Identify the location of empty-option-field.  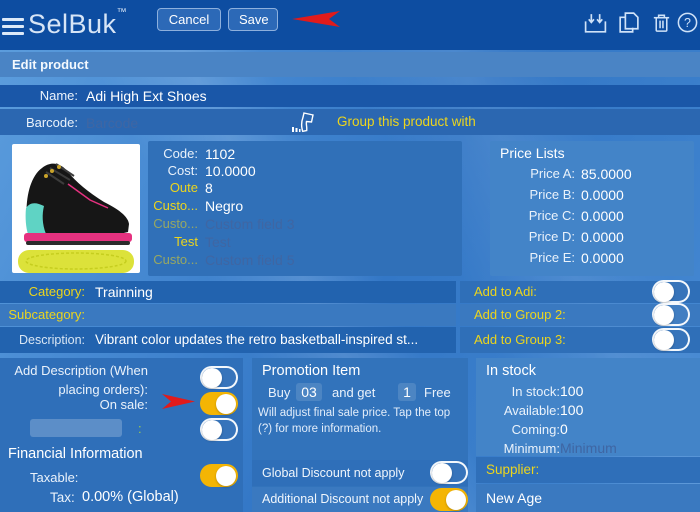
(76, 428).